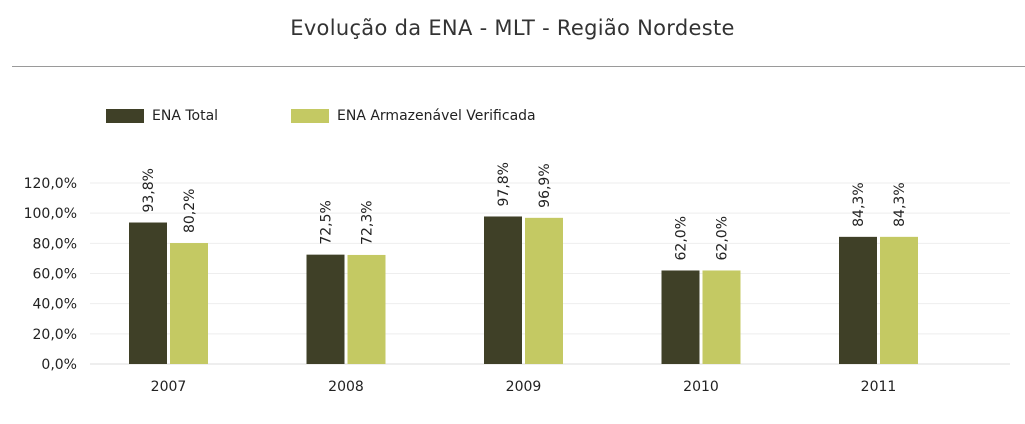 Image resolution: width=1025 pixels, height=424 pixels. What do you see at coordinates (512, 28) in the screenshot?
I see `chart-title: Evolução da ENA - MLT - Região Nordeste` at bounding box center [512, 28].